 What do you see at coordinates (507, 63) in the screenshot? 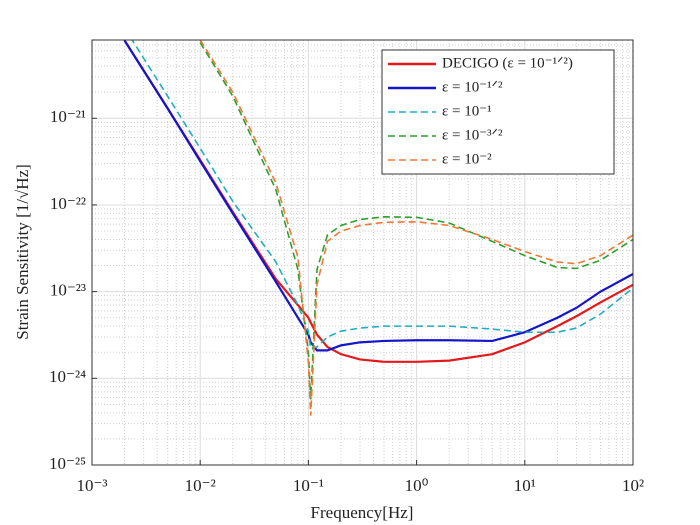
I see `legend-label: DECIGO (ε = 10⁻¹ᐟ²)` at bounding box center [507, 63].